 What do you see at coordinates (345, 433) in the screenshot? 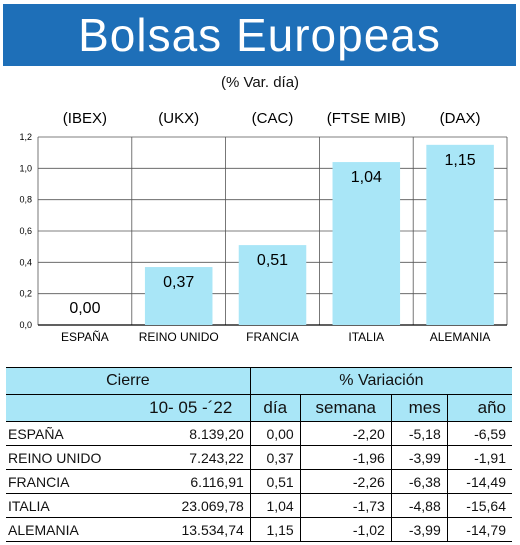
I see `cell-semana: -2,20` at bounding box center [345, 433].